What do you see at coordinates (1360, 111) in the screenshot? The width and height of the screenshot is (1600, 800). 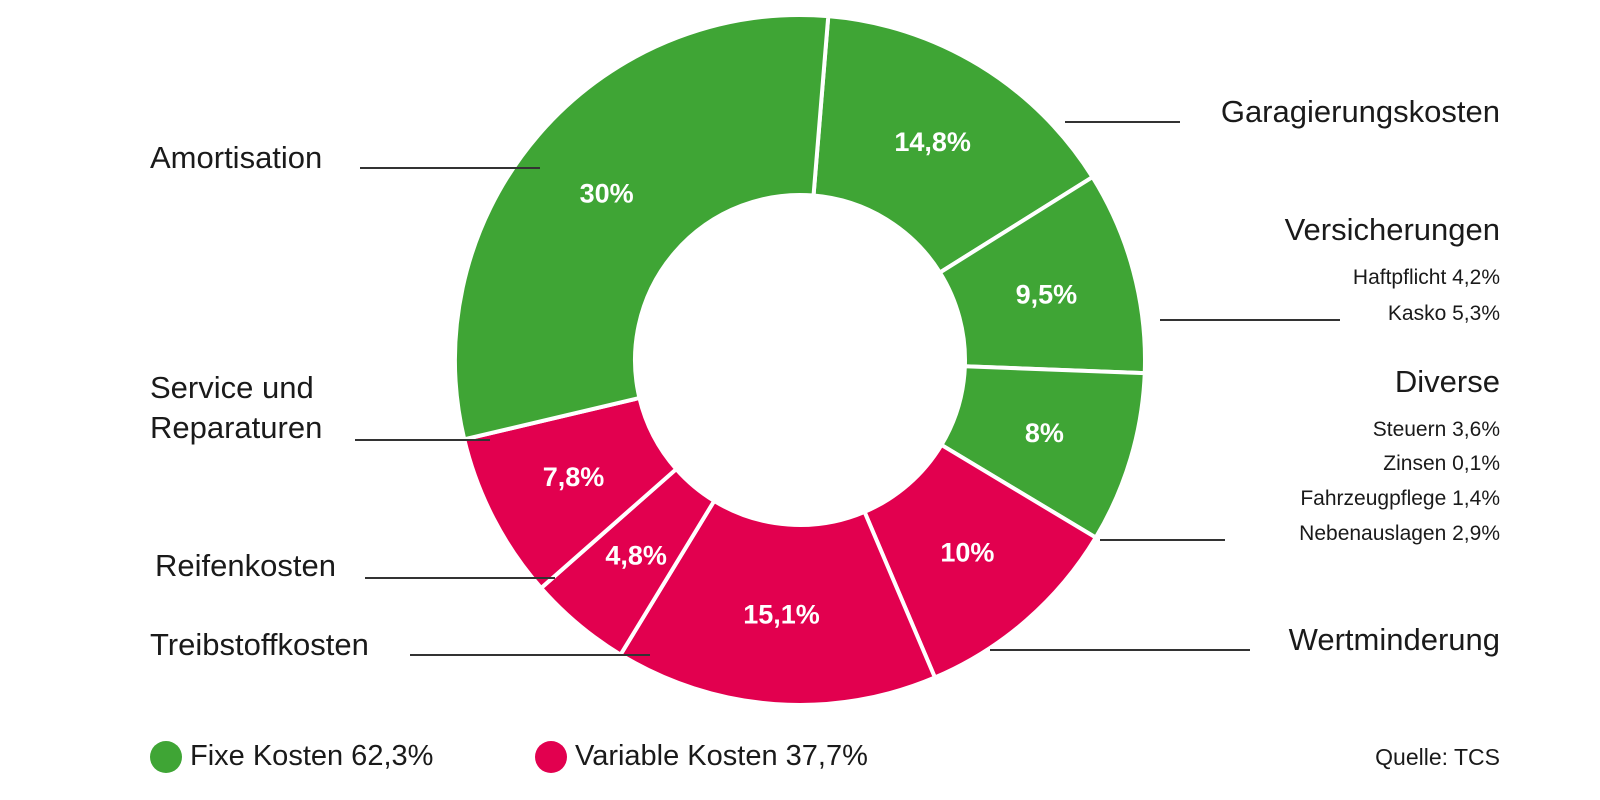 I see `label-garagierungskosten: Garagierungskosten` at bounding box center [1360, 111].